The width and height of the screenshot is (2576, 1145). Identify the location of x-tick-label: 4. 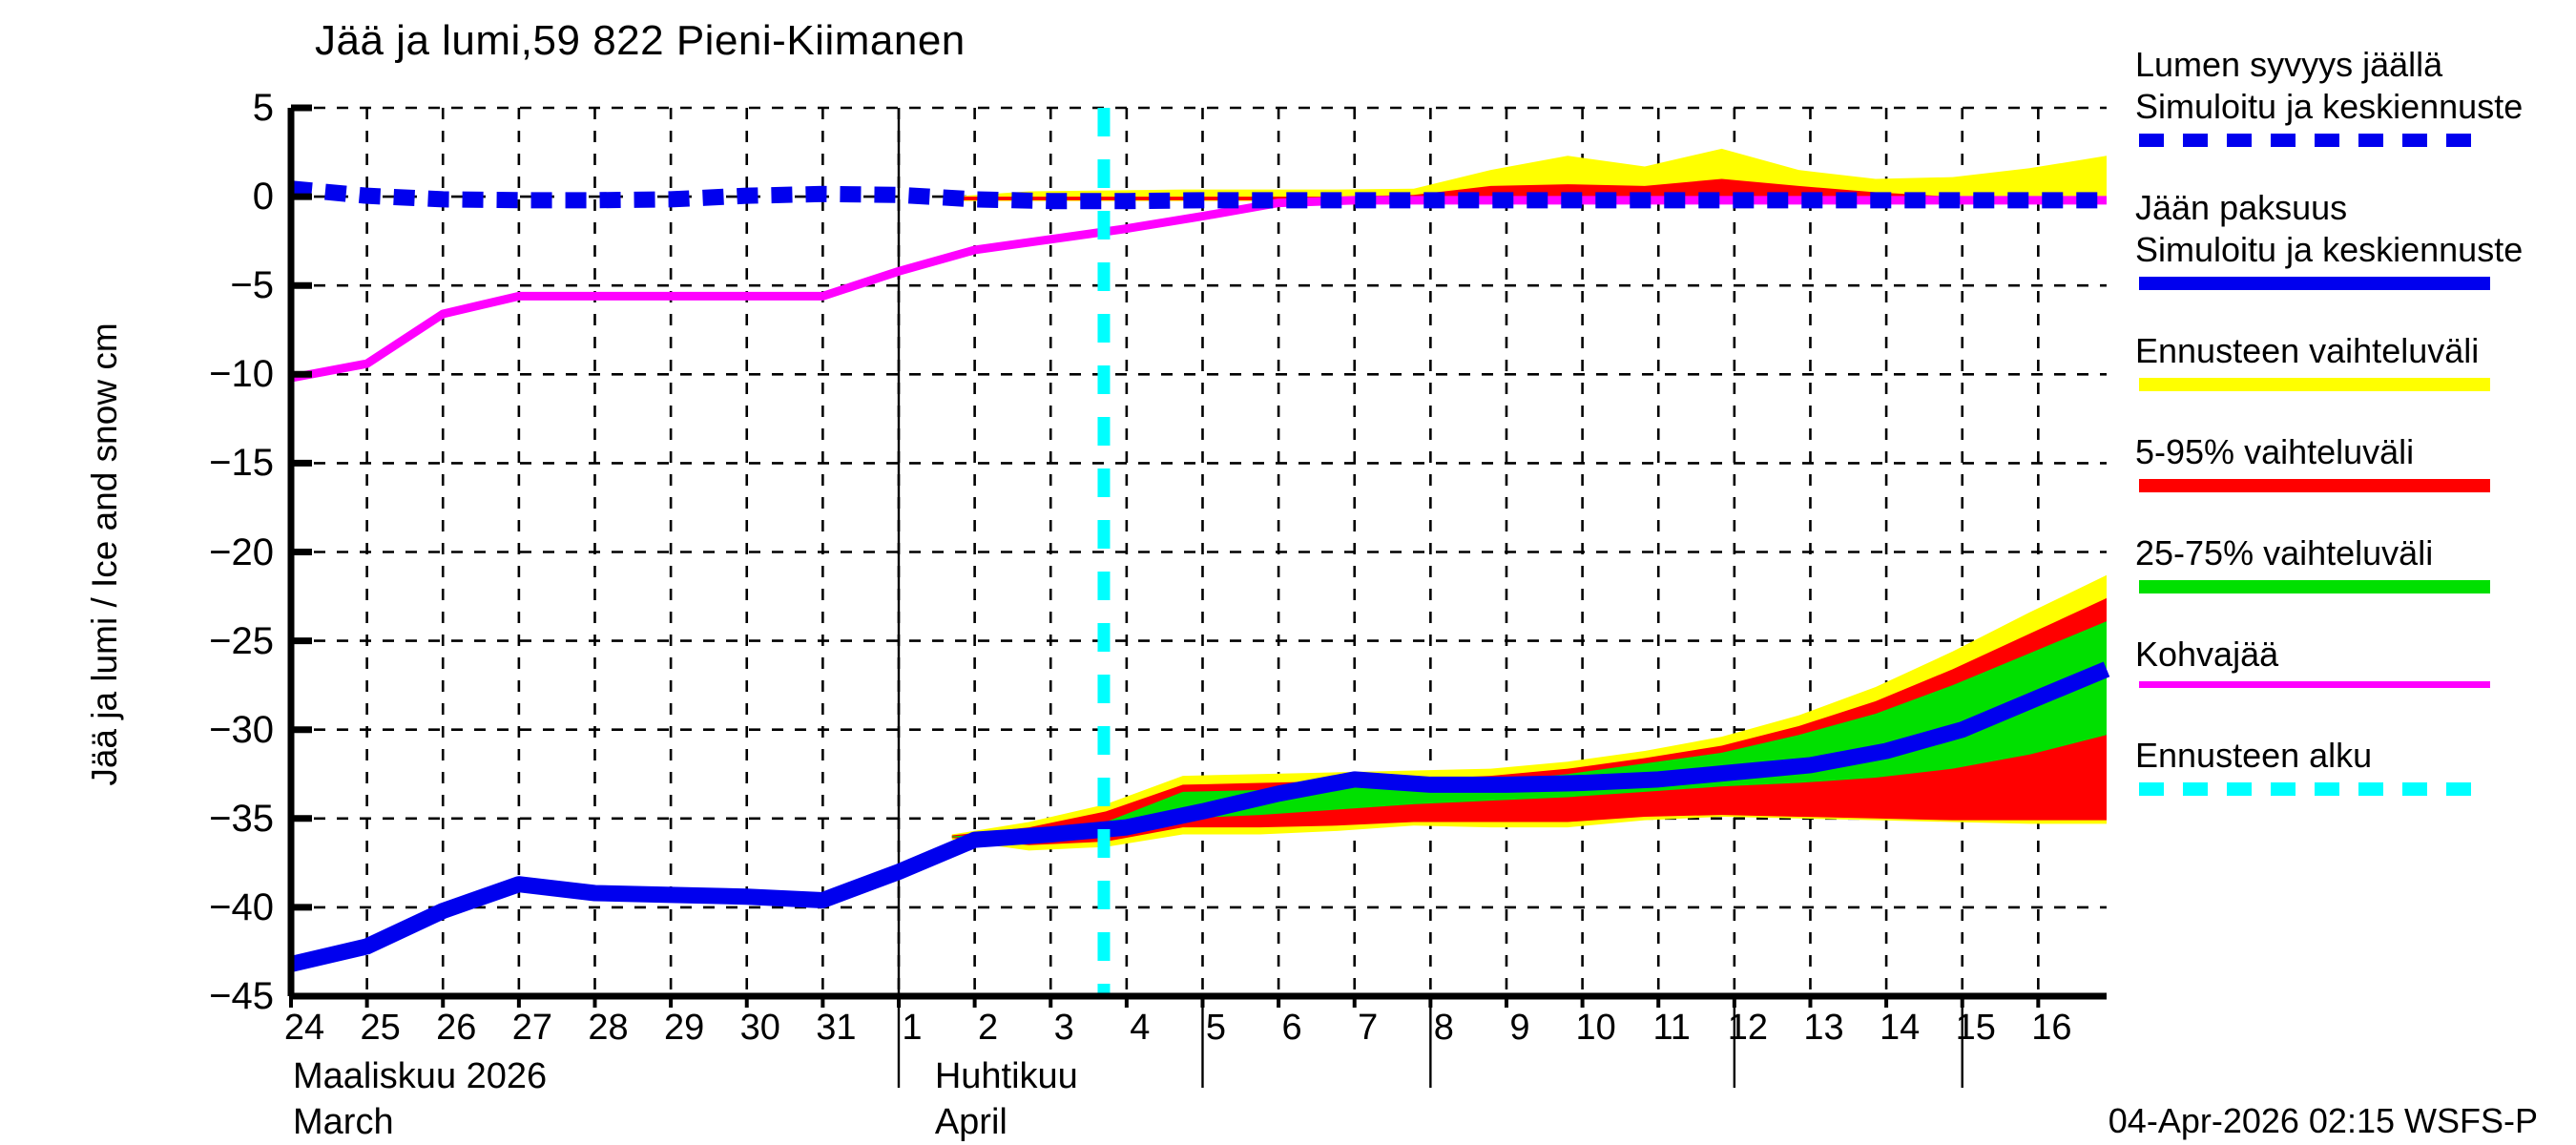
(1140, 1028).